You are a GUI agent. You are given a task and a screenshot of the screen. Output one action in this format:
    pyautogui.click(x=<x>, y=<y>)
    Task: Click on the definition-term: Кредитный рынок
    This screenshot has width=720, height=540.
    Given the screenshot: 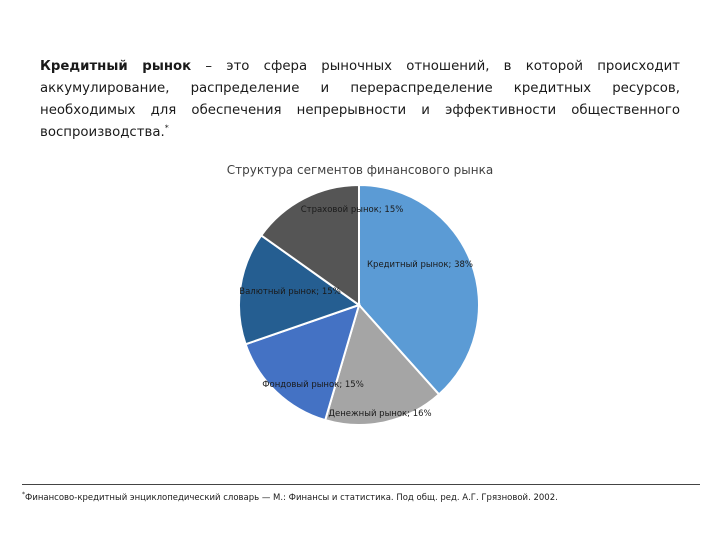 What is the action you would take?
    pyautogui.click(x=116, y=66)
    